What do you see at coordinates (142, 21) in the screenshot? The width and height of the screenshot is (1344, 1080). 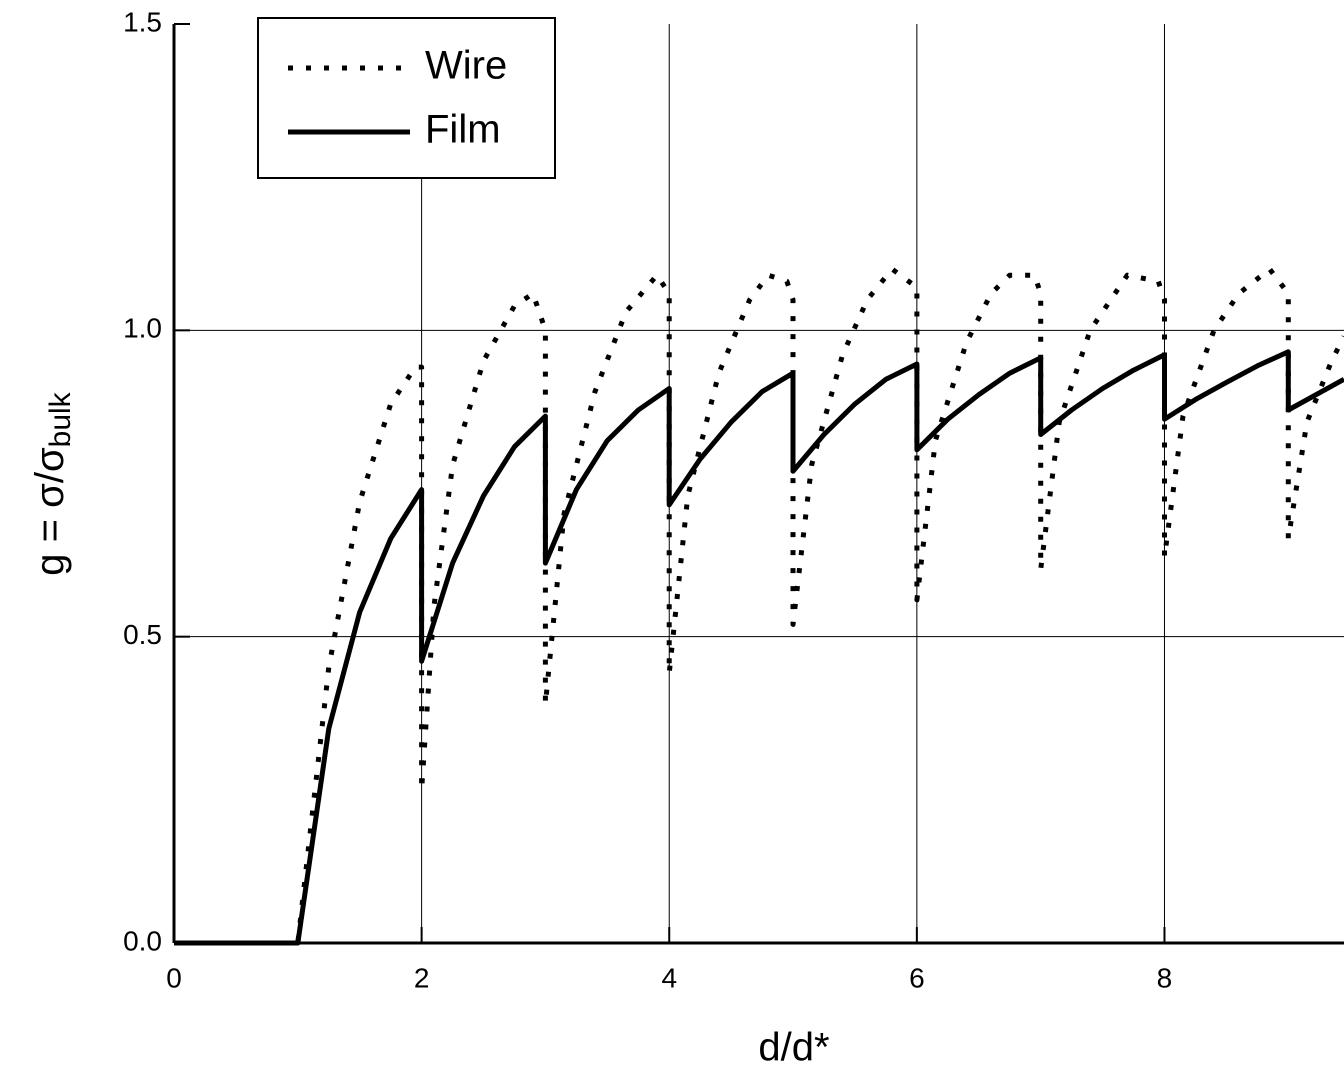 I see `y-tick-label: 1.5` at bounding box center [142, 21].